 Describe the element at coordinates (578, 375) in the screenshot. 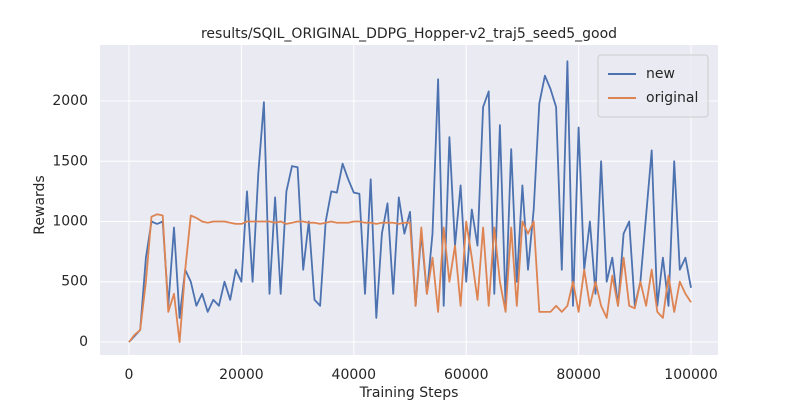

I see `x-tick-label: 80000` at that location.